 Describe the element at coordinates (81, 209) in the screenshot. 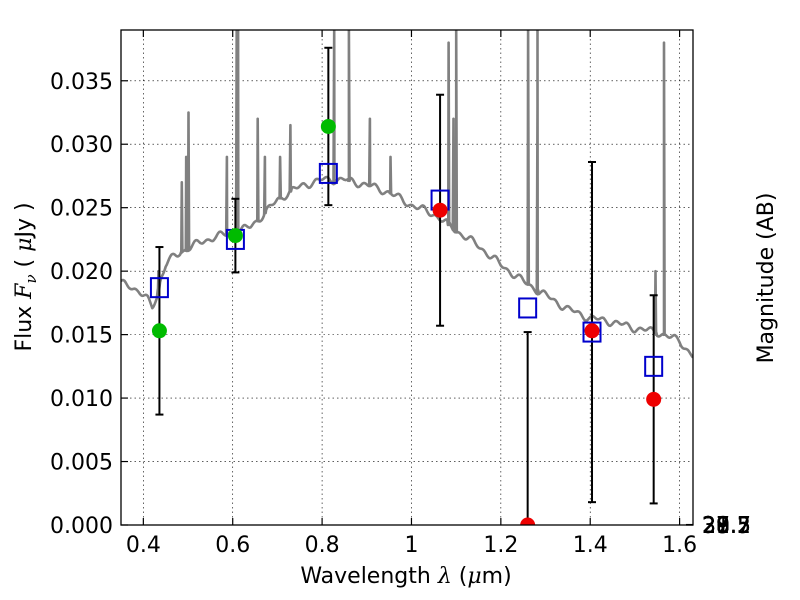

I see `y-tick-label: 0.025` at that location.